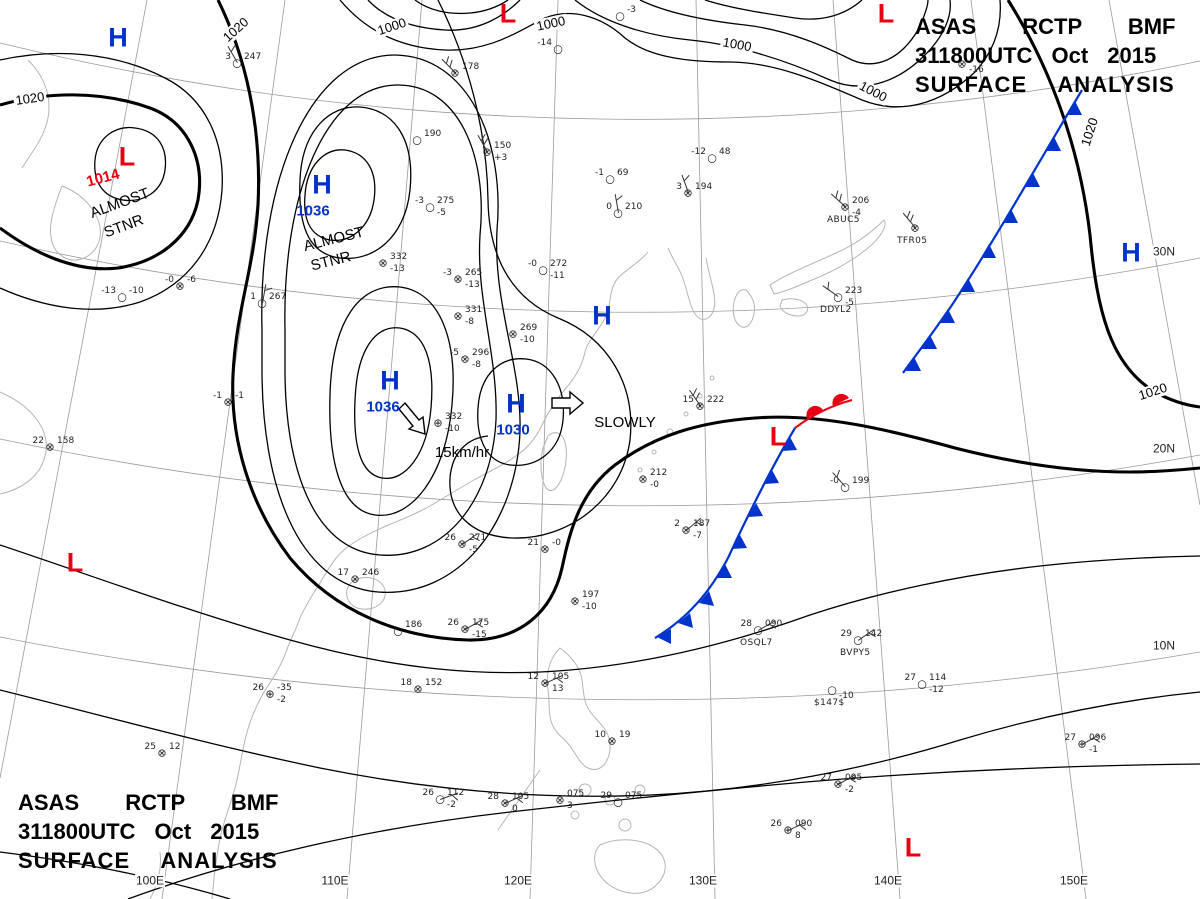 The height and width of the screenshot is (899, 1200). What do you see at coordinates (600, 81) in the screenshot?
I see `parallel-40n` at bounding box center [600, 81].